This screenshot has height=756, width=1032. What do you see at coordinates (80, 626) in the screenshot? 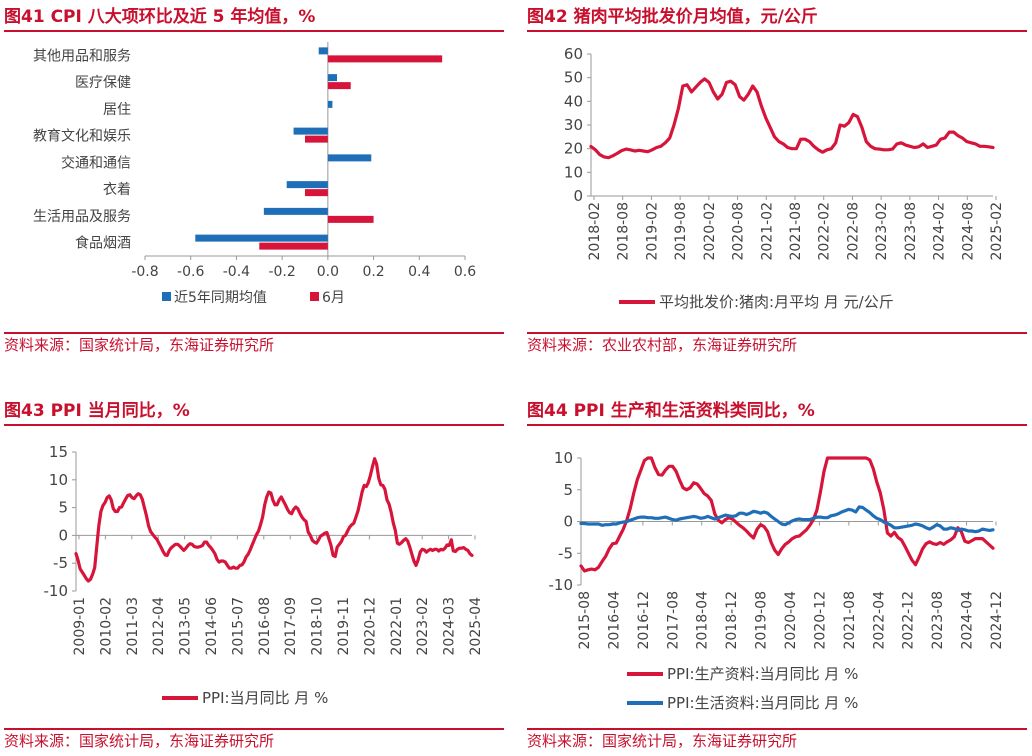
I see `x-tick-label: 2009-01` at bounding box center [80, 626].